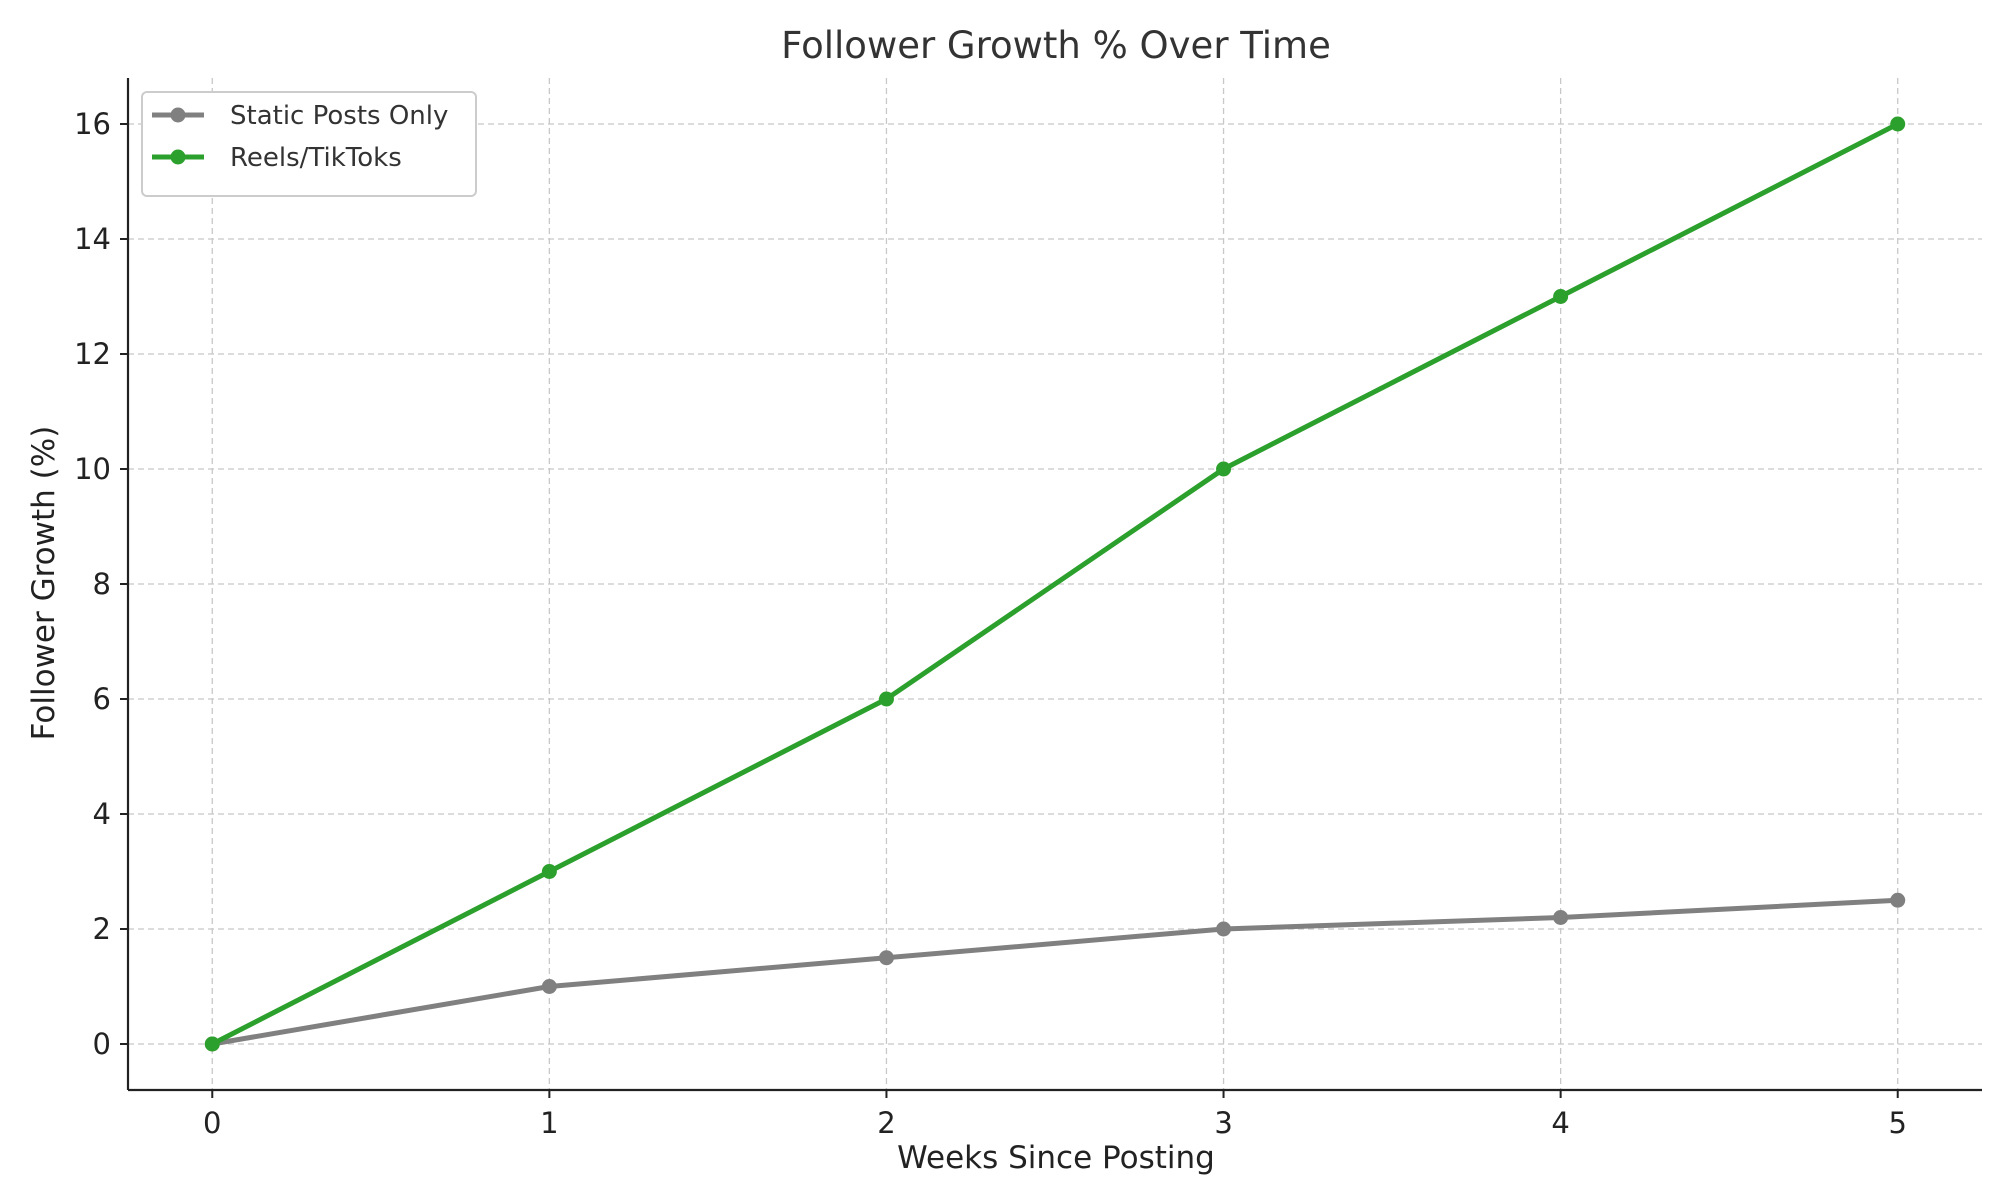  I want to click on y-tick-label: 8, so click(102, 584).